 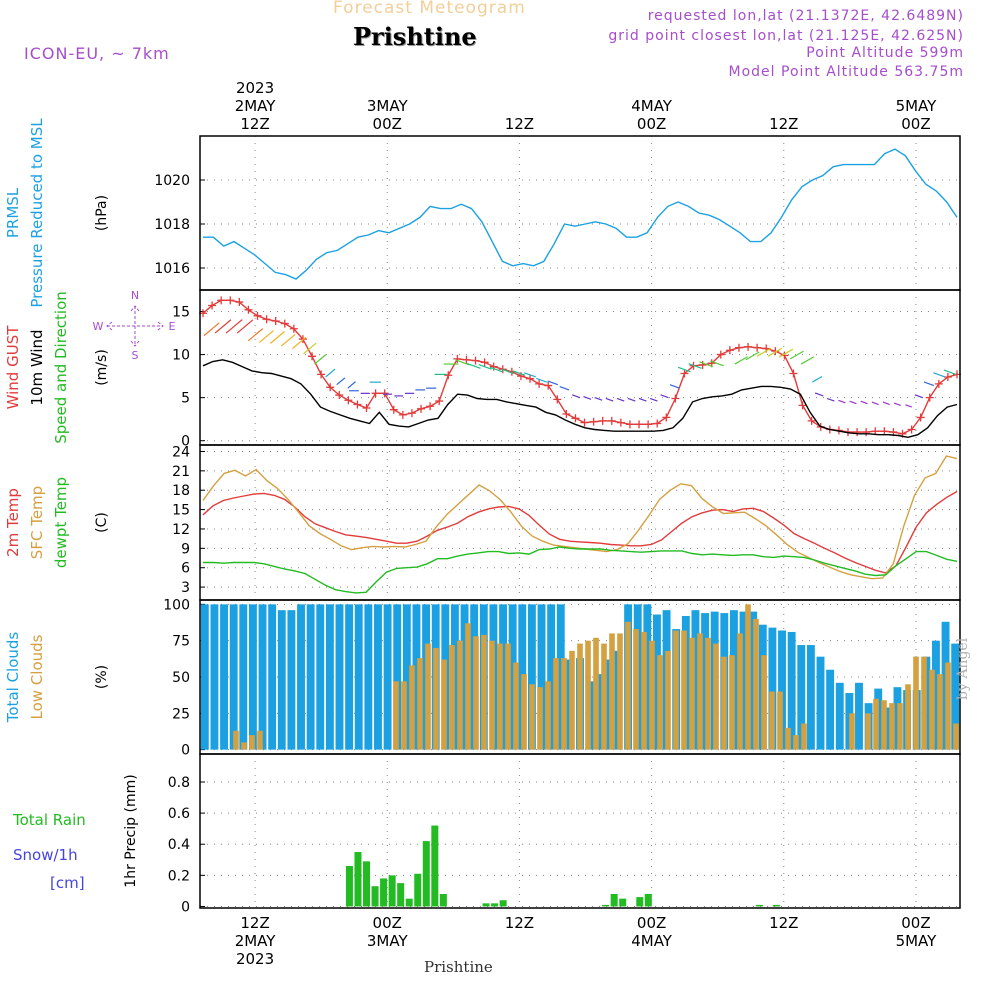 I want to click on bottom-time-label: 4MAY, so click(x=652, y=941).